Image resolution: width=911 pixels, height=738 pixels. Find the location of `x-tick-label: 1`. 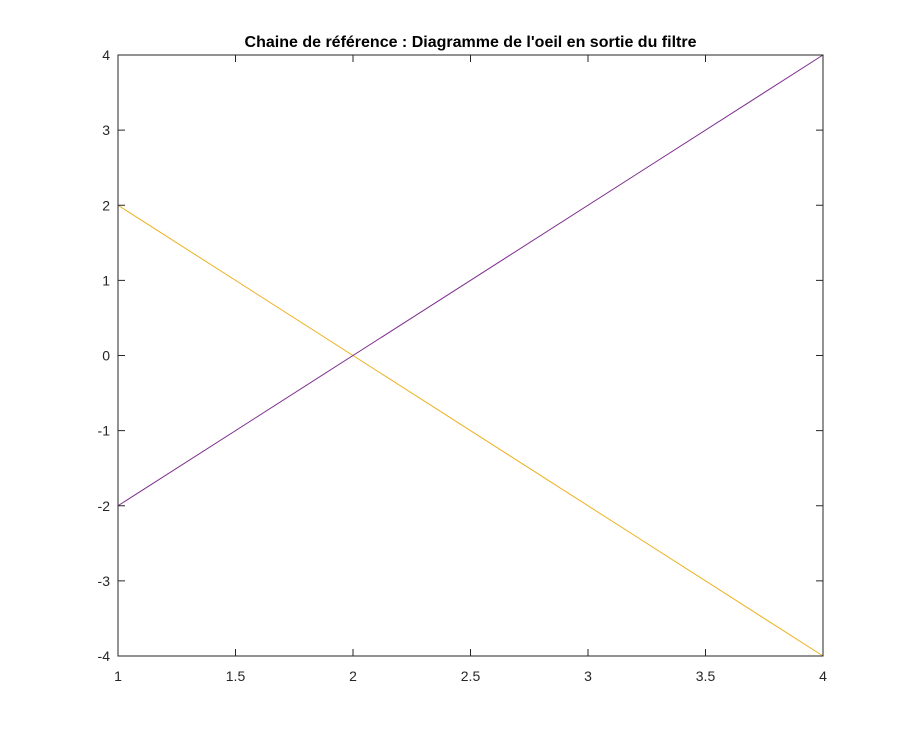

x-tick-label: 1 is located at coordinates (118, 676).